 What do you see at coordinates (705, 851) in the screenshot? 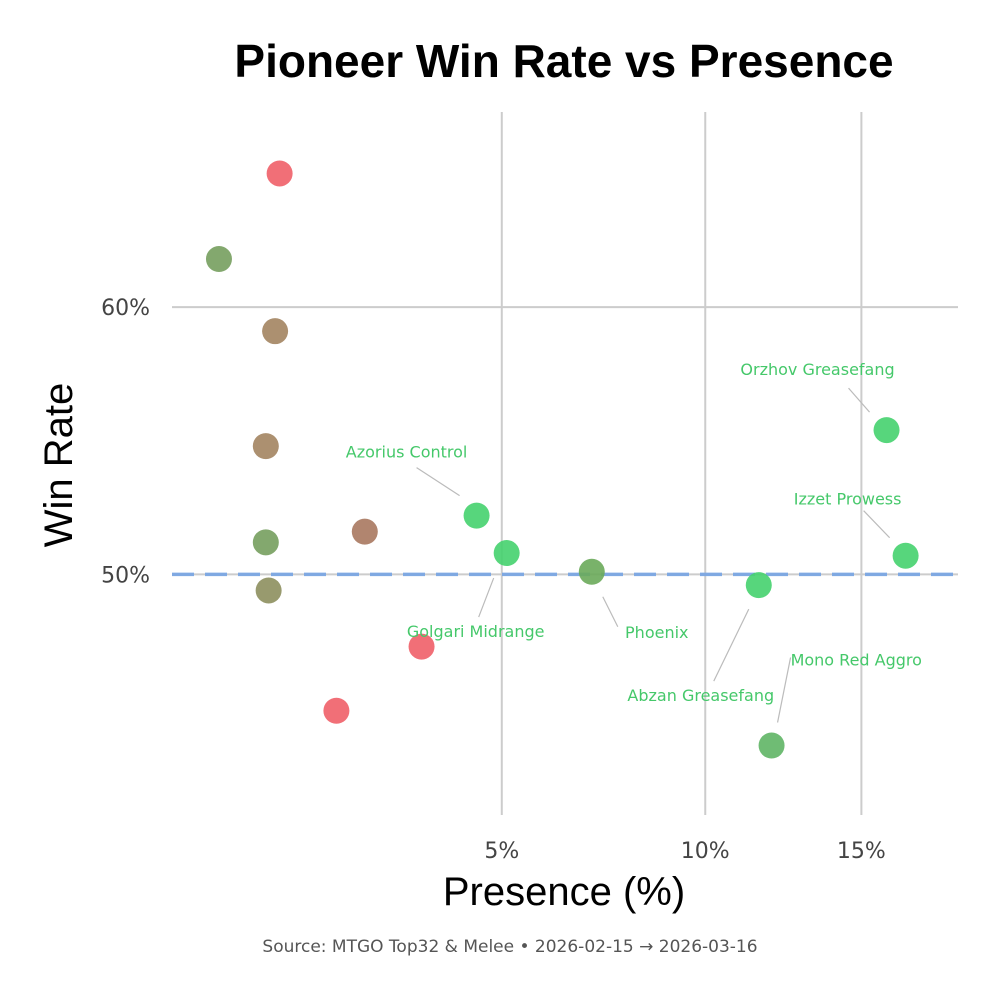
I see `x-tick-label: 10%` at bounding box center [705, 851].